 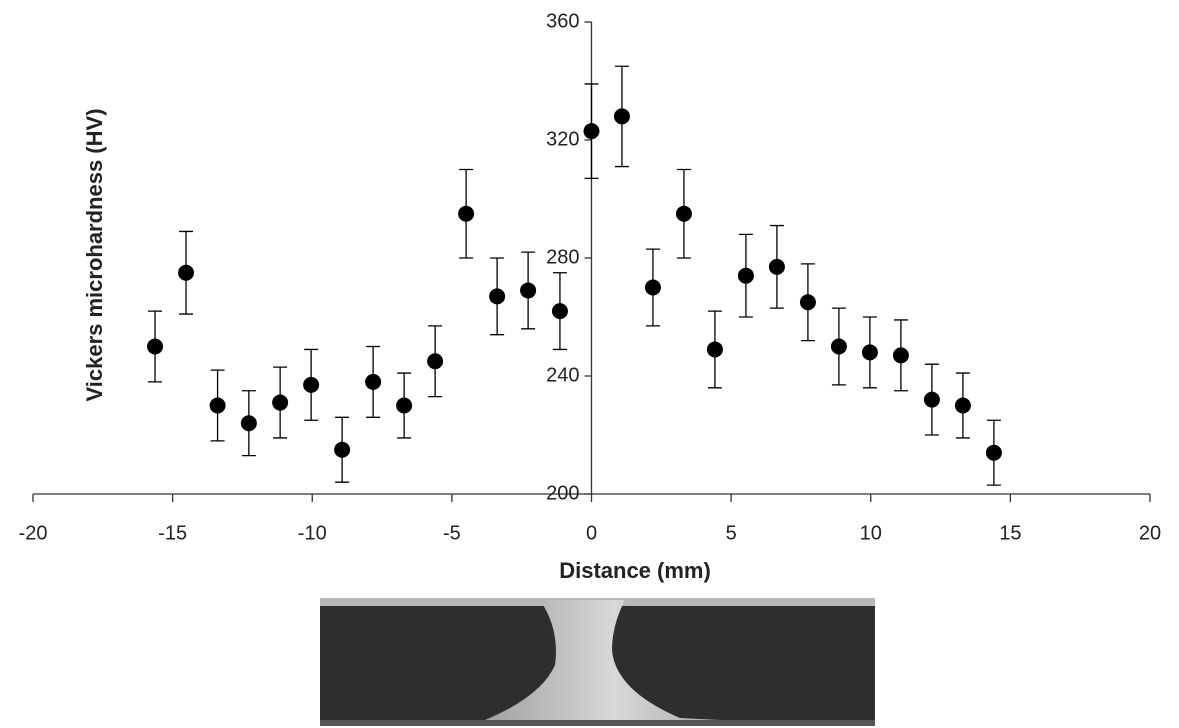 What do you see at coordinates (1010, 533) in the screenshot?
I see `x-tick-label: 15` at bounding box center [1010, 533].